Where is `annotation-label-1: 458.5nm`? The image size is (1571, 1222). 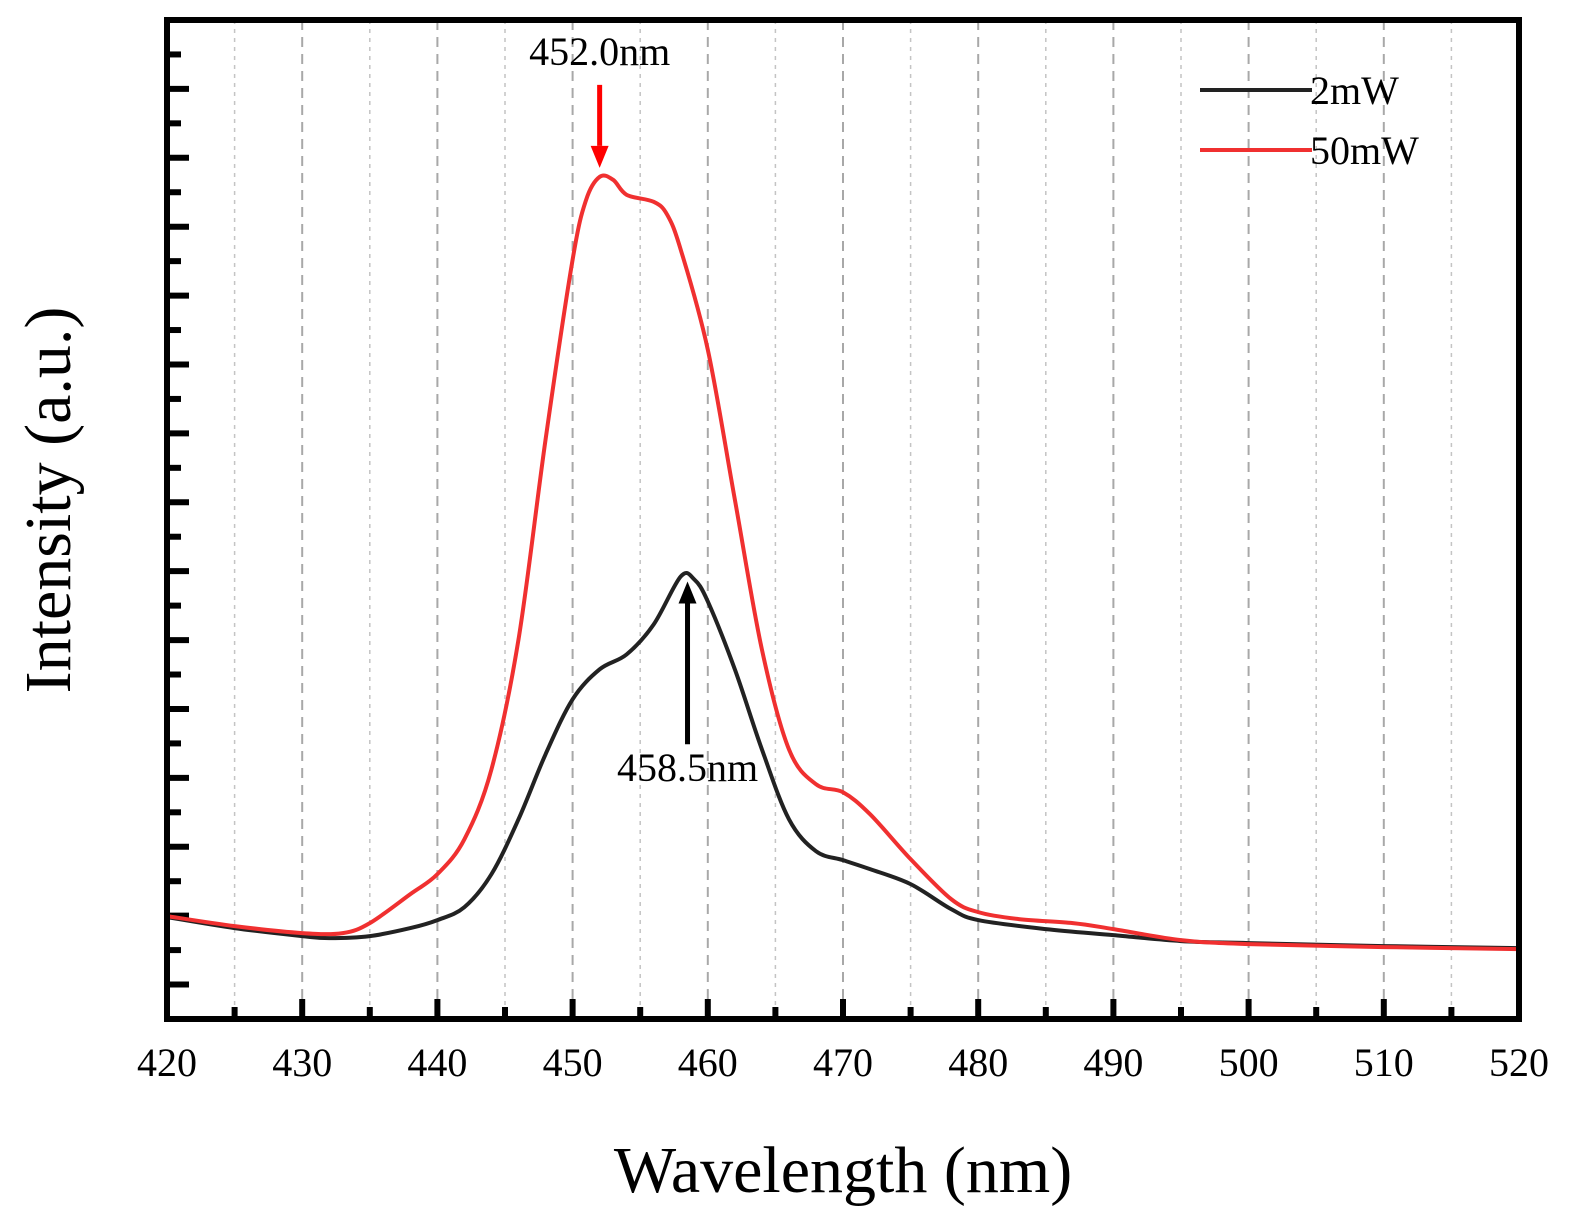 annotation-label-1: 458.5nm is located at coordinates (687, 767).